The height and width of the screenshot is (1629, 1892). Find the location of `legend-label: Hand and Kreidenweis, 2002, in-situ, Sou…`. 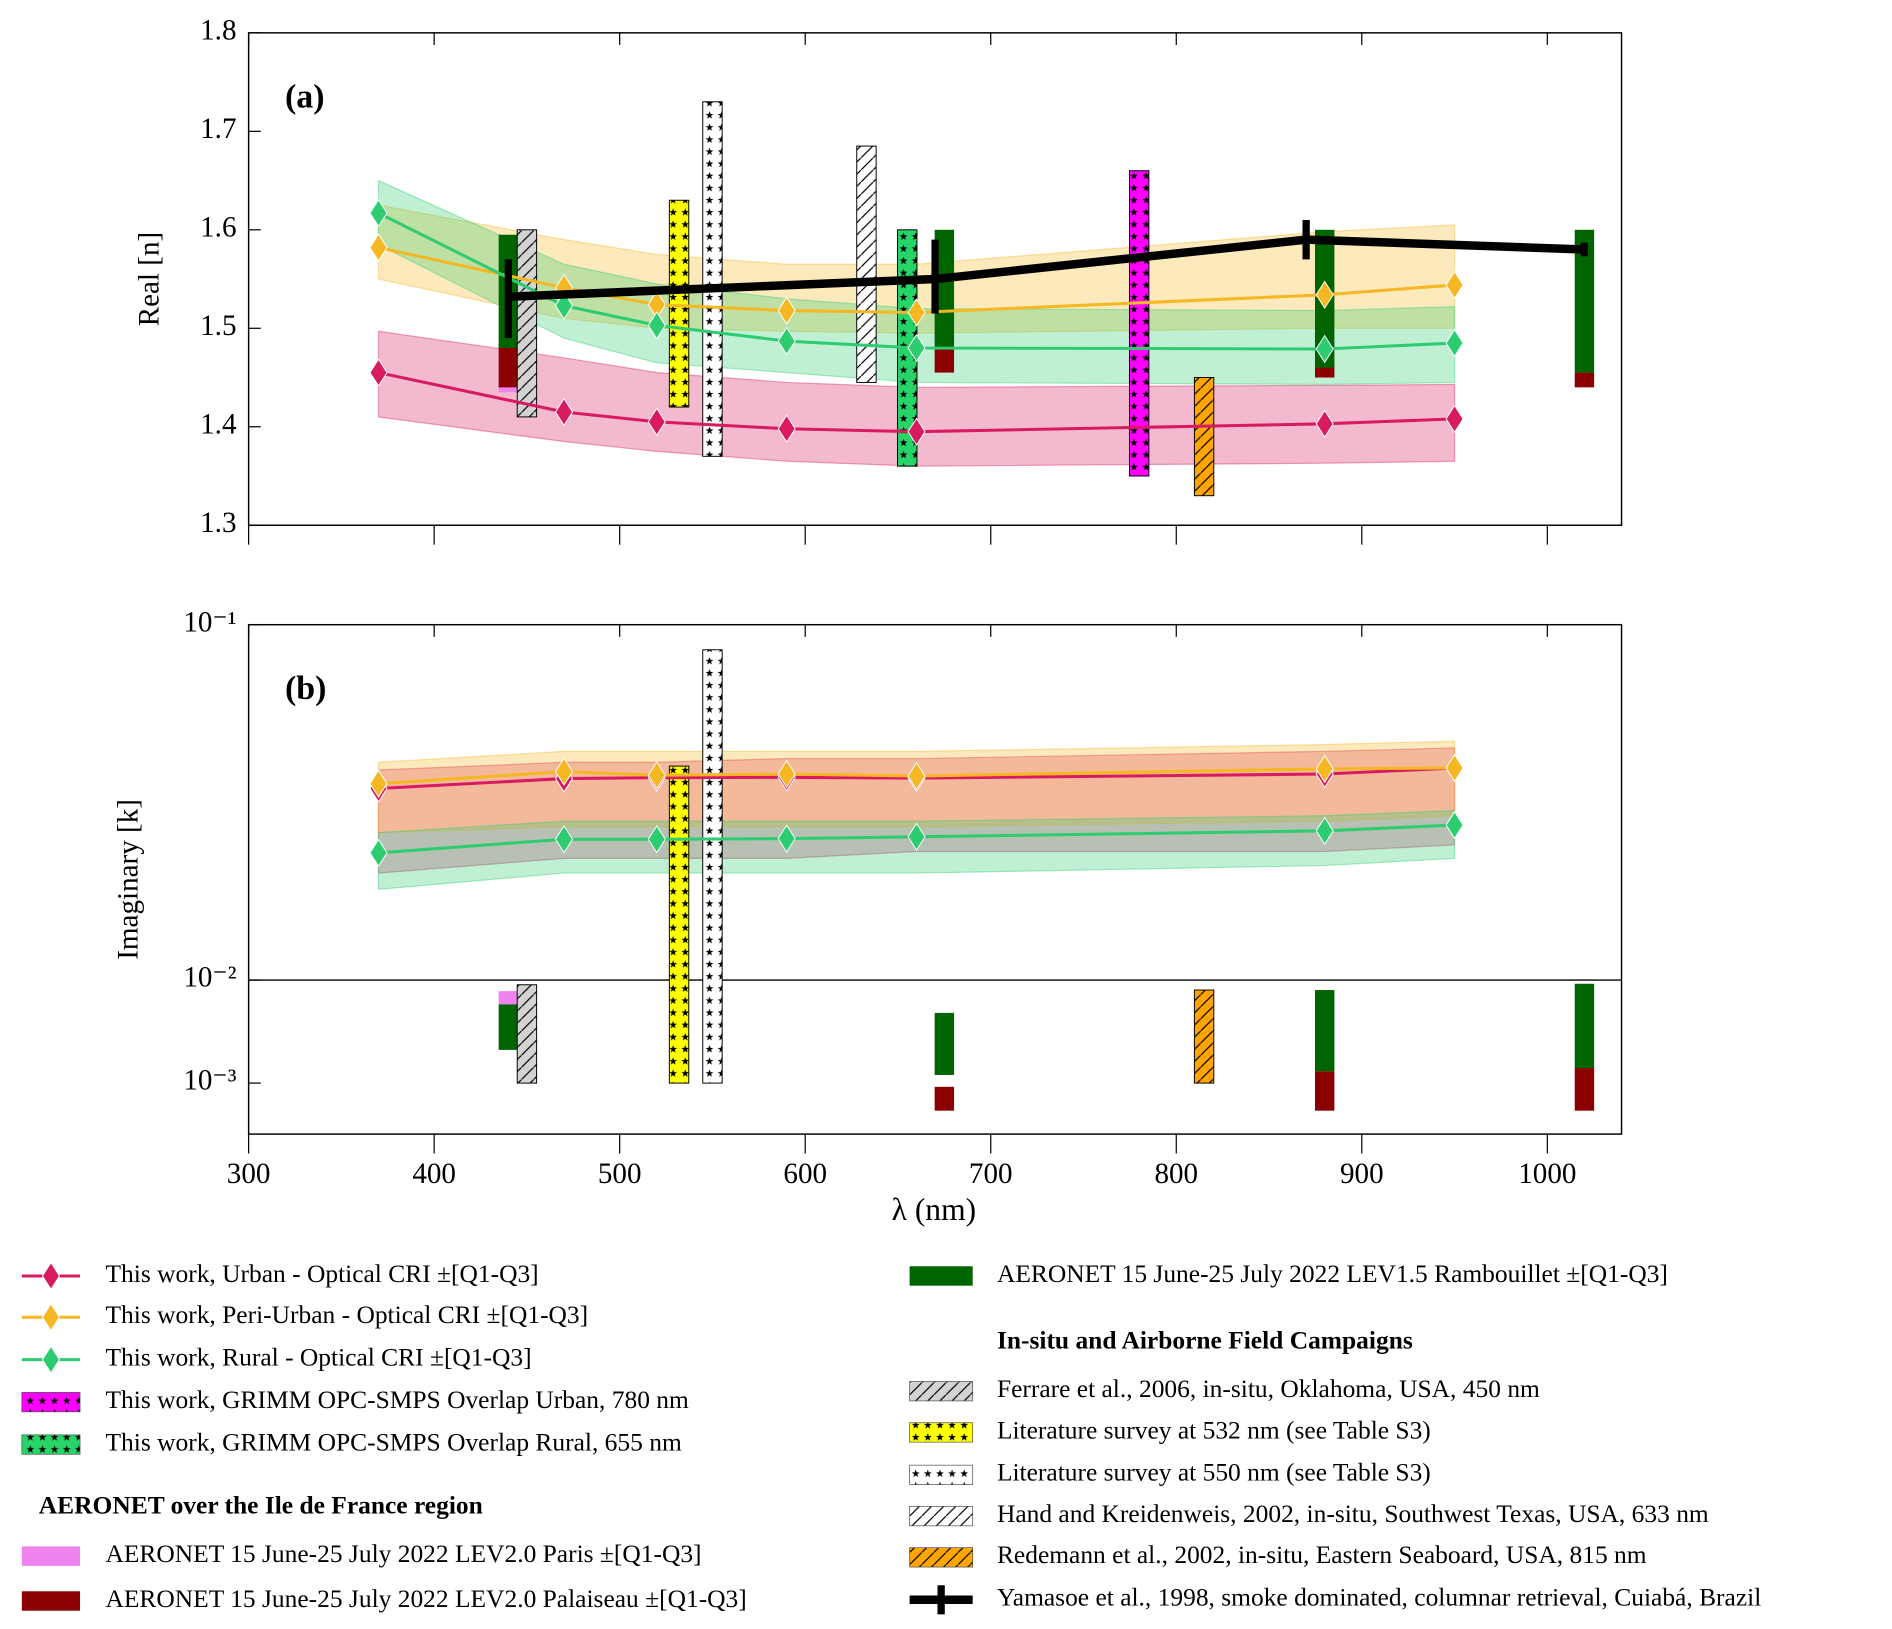

legend-label: Hand and Kreidenweis, 2002, in-situ, Sou… is located at coordinates (1353, 1513).